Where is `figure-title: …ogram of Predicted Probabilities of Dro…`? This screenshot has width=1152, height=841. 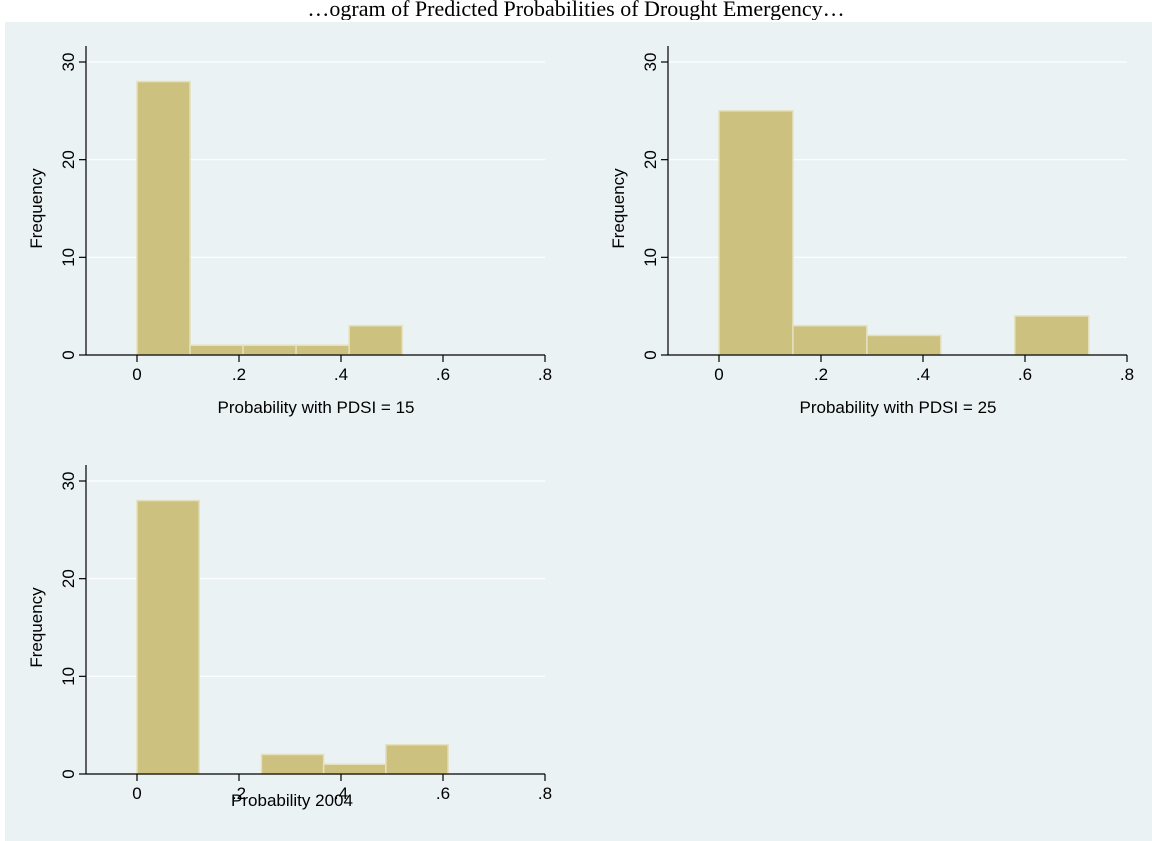
figure-title: …ogram of Predicted Probabilities of Dro… is located at coordinates (576, 10).